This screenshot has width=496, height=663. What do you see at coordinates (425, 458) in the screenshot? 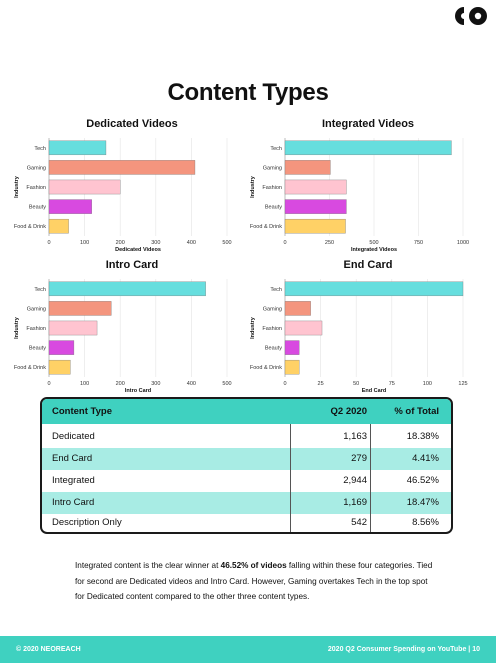
I see `cell-percent: 4.41%` at bounding box center [425, 458].